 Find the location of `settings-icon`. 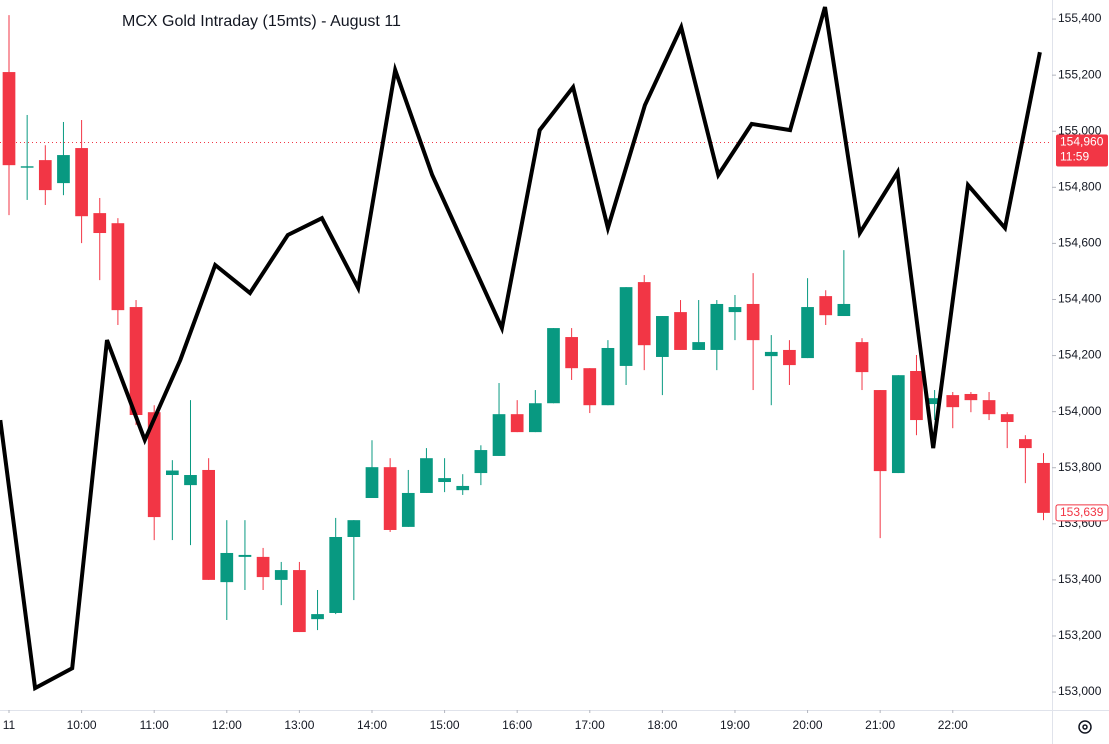

settings-icon is located at coordinates (1085, 727).